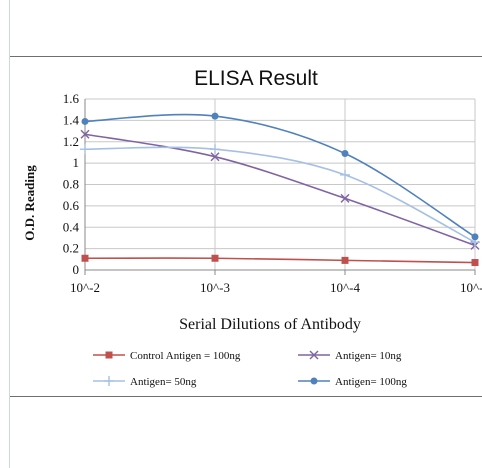  Describe the element at coordinates (9, 234) in the screenshot. I see `page-left-rule` at that location.